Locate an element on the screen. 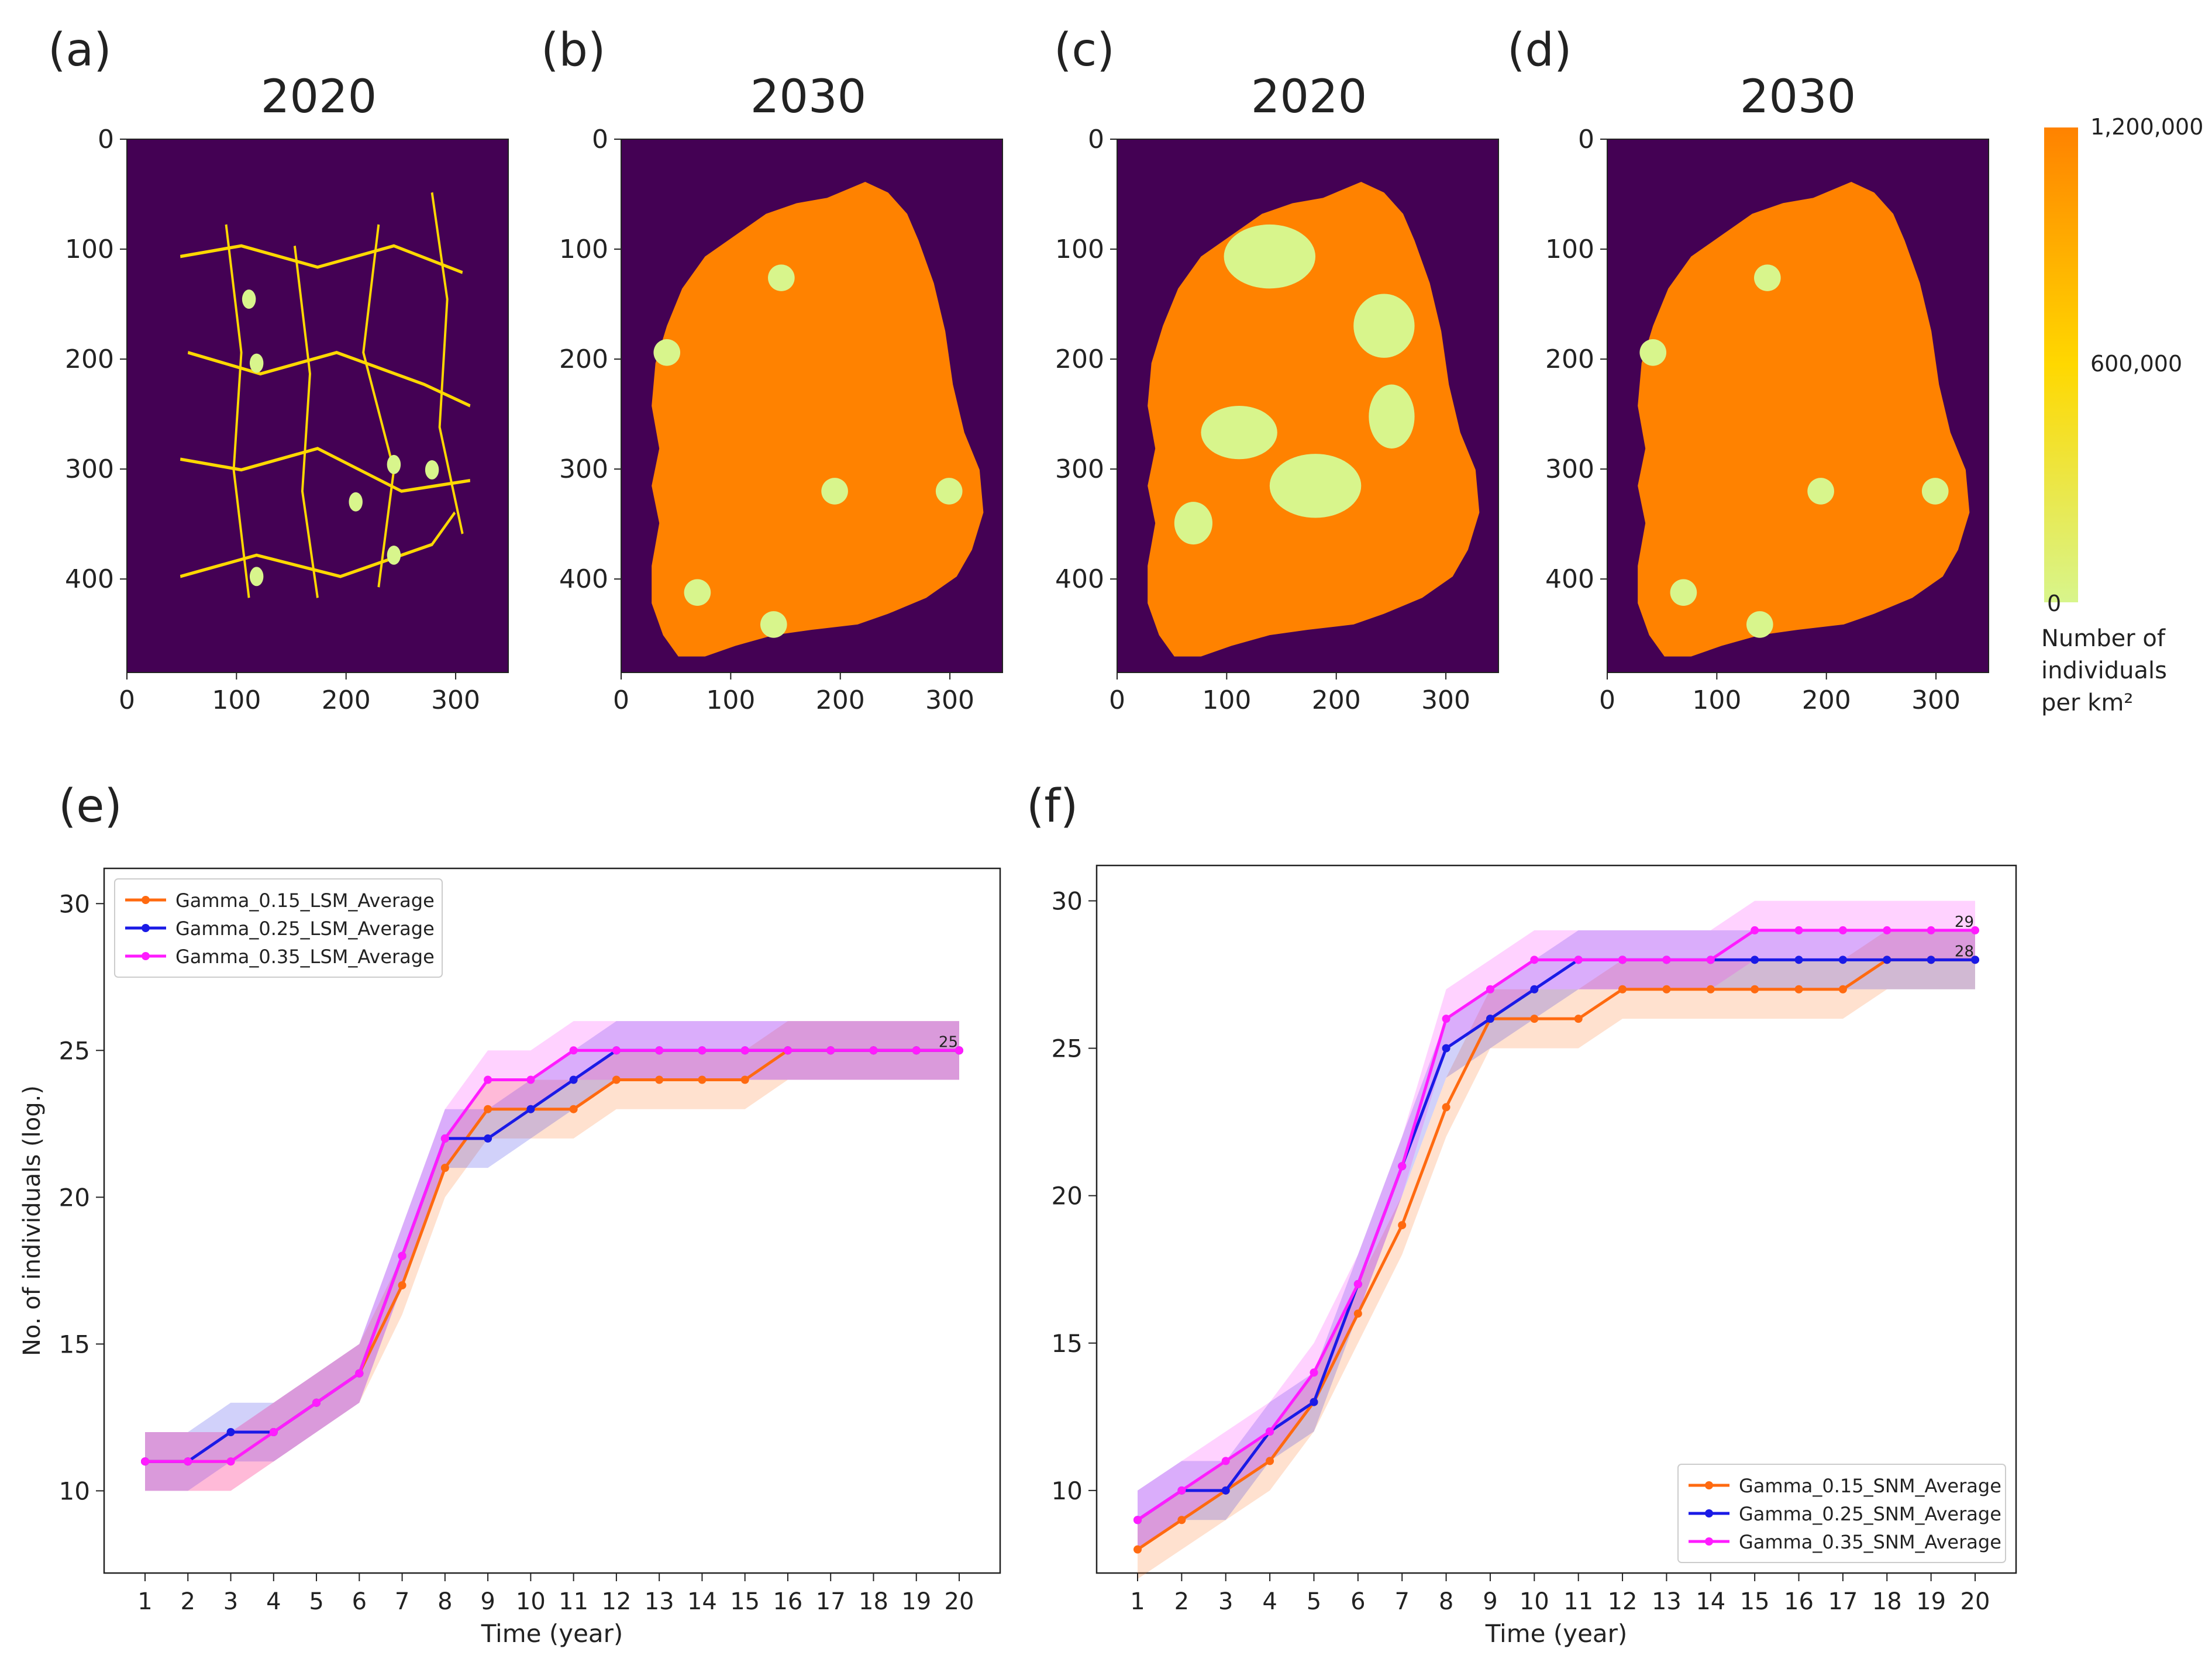 The image size is (2212, 1659). map-land-shape is located at coordinates (1804, 419).